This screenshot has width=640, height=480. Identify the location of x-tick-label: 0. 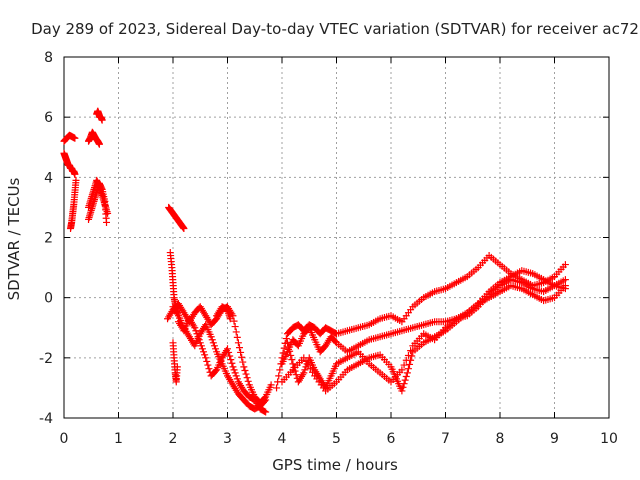
(64, 439).